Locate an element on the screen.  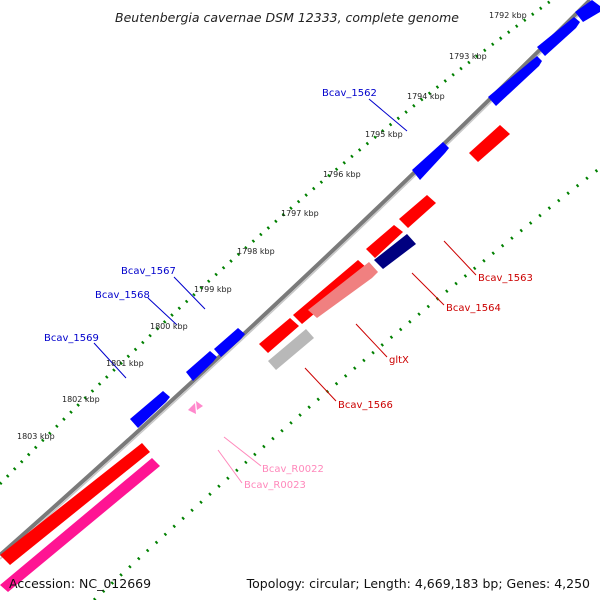
gene-arrow-pale is located at coordinates (343, 290).